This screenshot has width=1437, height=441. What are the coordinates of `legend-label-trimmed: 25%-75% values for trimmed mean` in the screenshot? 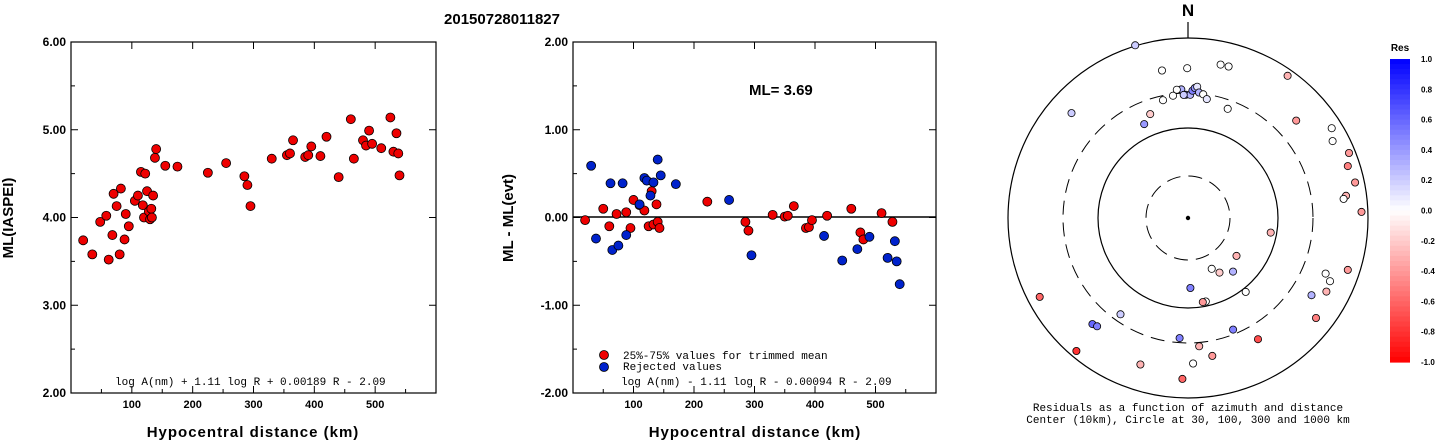 It's located at (725, 357).